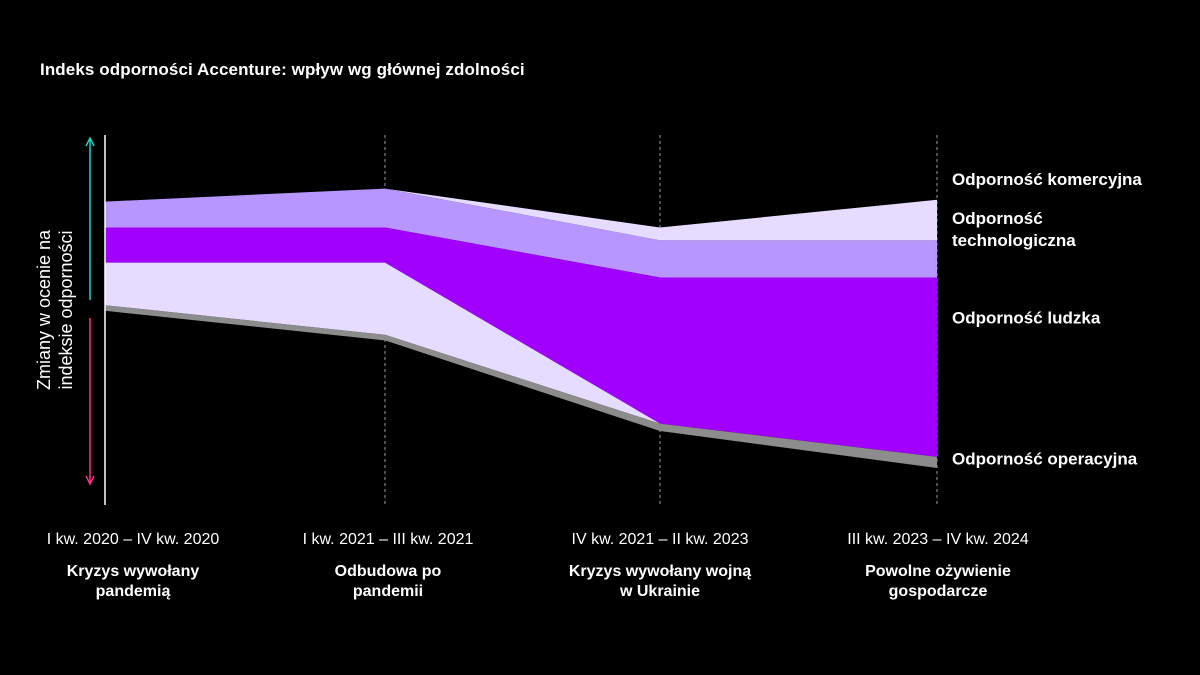 This screenshot has height=675, width=1200. I want to click on series-label: Odporność, so click(997, 218).